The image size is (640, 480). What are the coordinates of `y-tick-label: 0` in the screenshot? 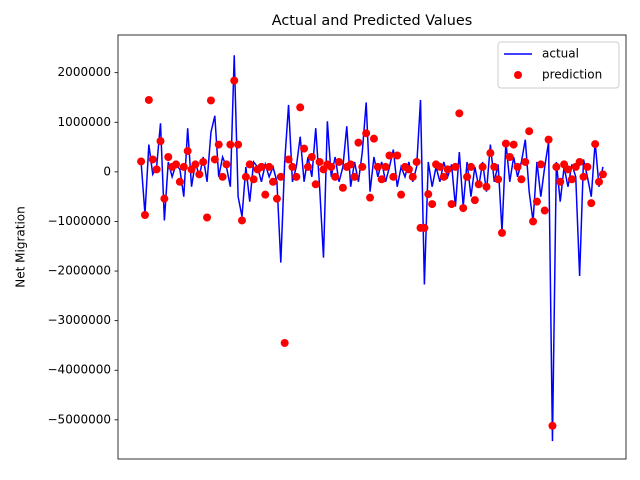 It's located at (107, 171).